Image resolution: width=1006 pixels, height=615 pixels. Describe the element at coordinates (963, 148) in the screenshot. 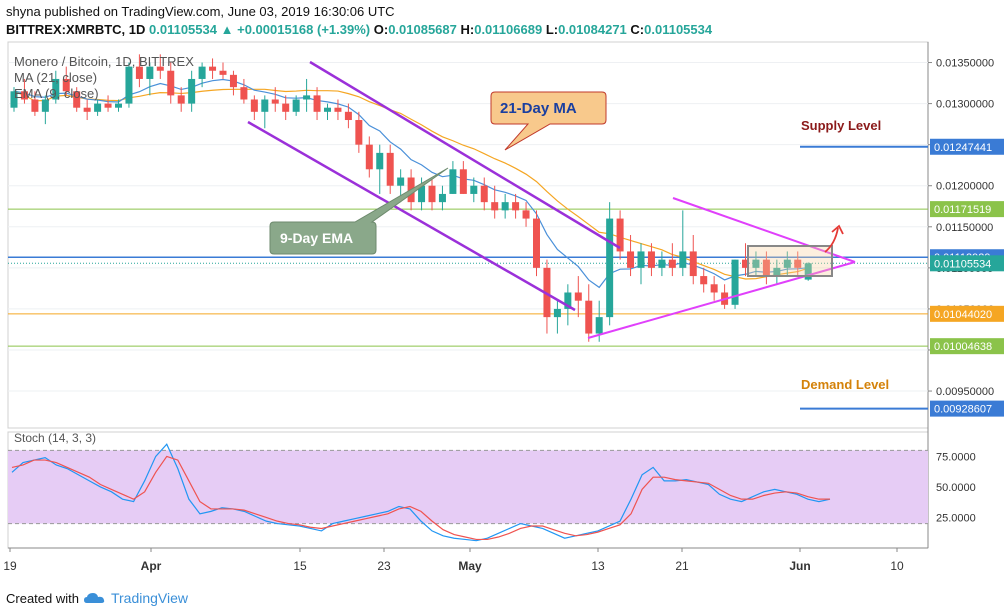

I see `price-tag-label: 0.01247441` at that location.